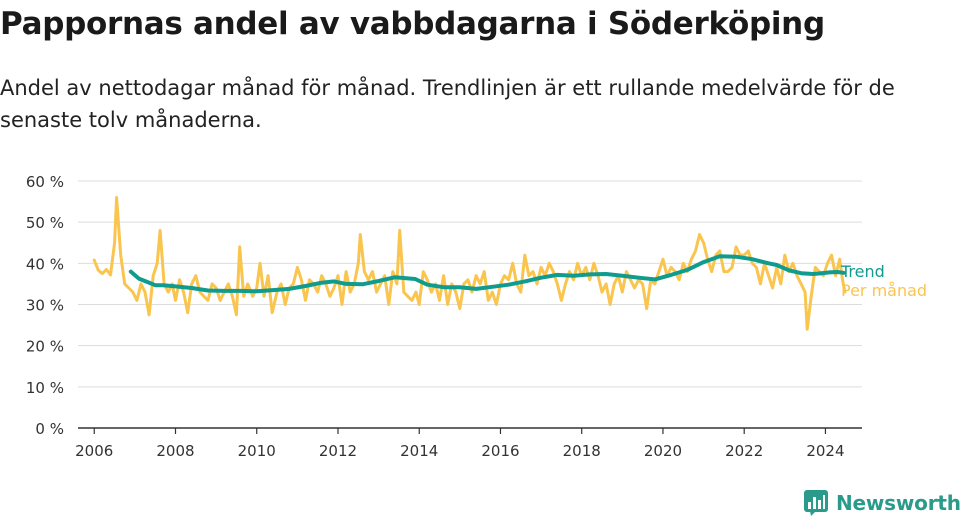 The height and width of the screenshot is (520, 960). What do you see at coordinates (45, 264) in the screenshot?
I see `y-tick-label: 40 %` at bounding box center [45, 264].